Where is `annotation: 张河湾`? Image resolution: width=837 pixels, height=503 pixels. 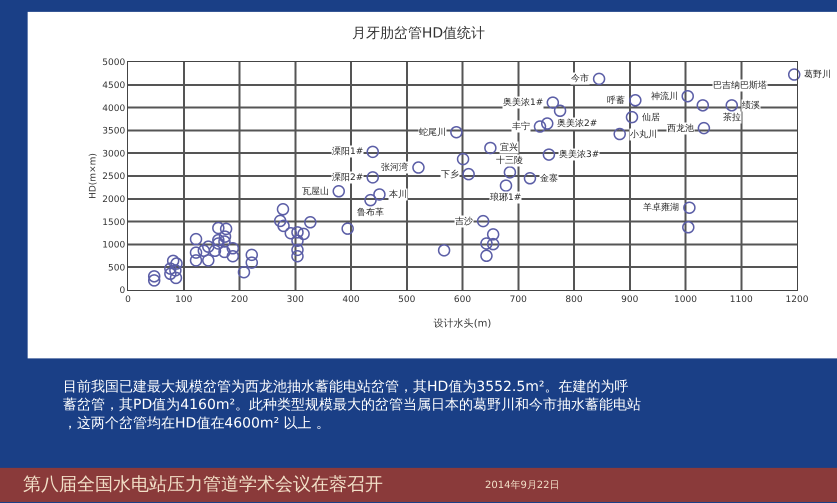 annotation: 张河湾 is located at coordinates (394, 167).